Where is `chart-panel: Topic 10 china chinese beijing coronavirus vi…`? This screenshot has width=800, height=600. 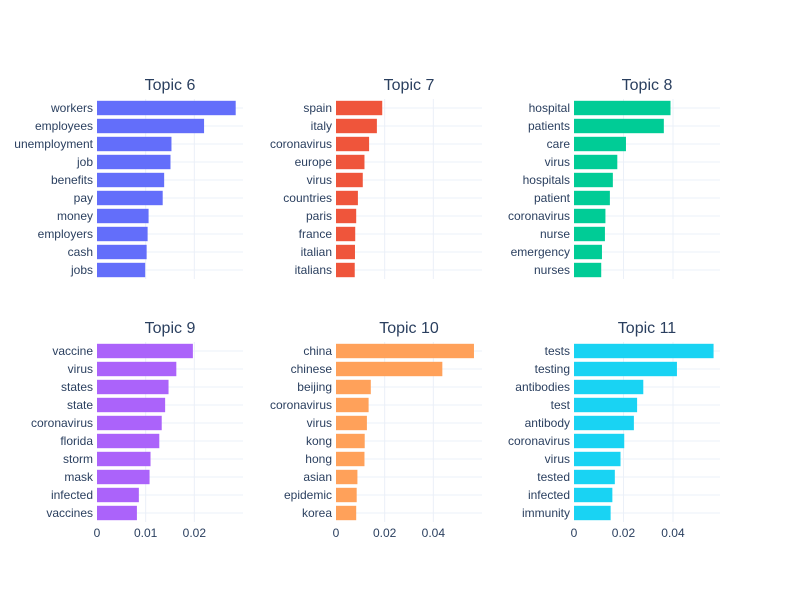
chart-panel: Topic 10 china chinese beijing coronavirus vi… is located at coordinates (376, 430).